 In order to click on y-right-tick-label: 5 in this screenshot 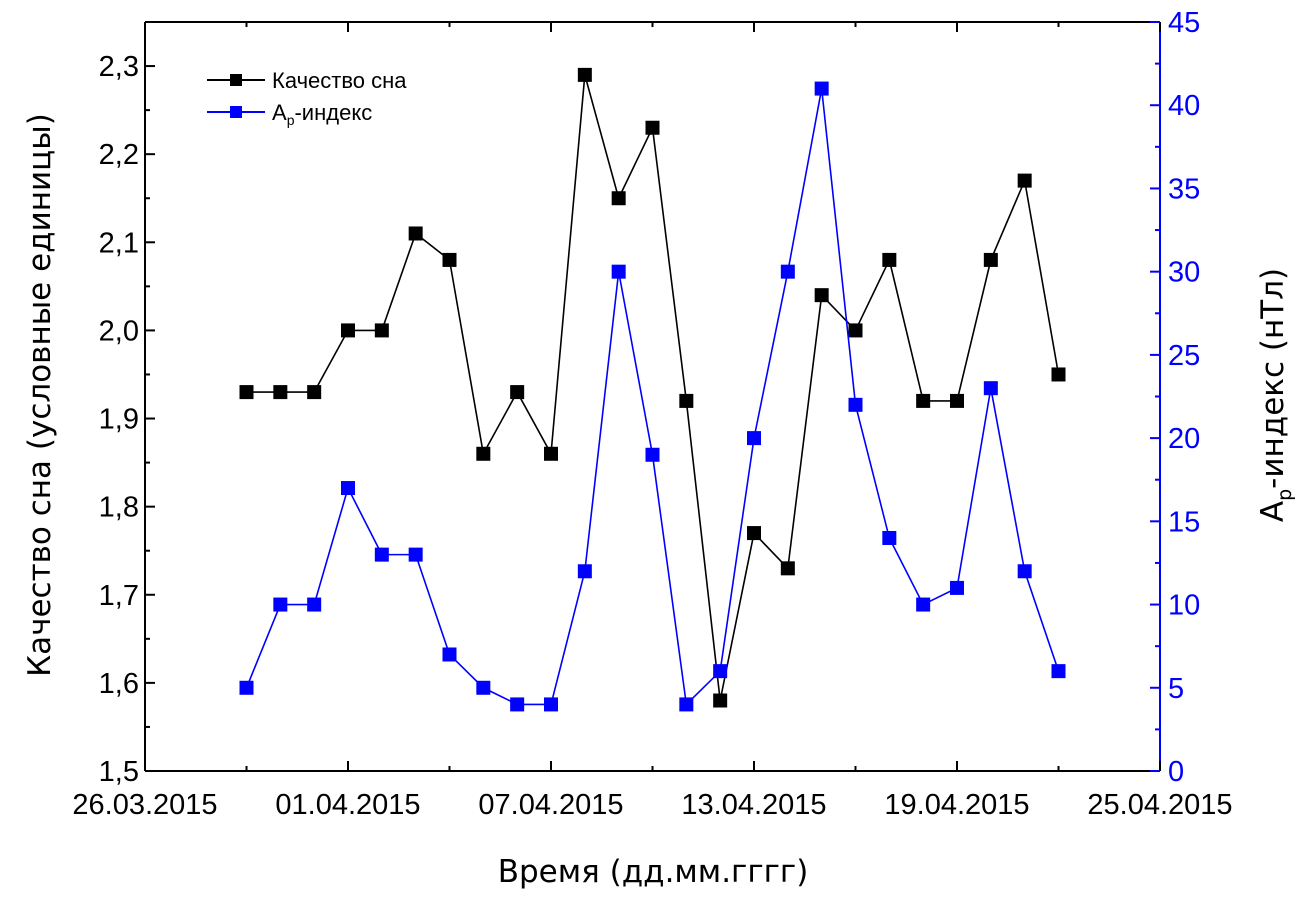, I will do `click(1176, 689)`.